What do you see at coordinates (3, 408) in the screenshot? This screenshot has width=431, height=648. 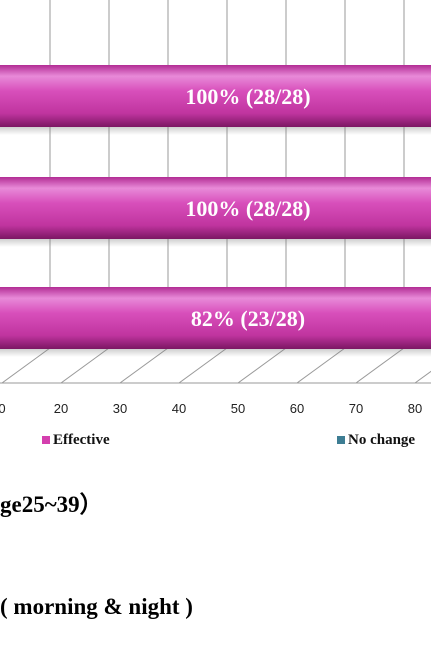 I see `x-tick-label: 0` at bounding box center [3, 408].